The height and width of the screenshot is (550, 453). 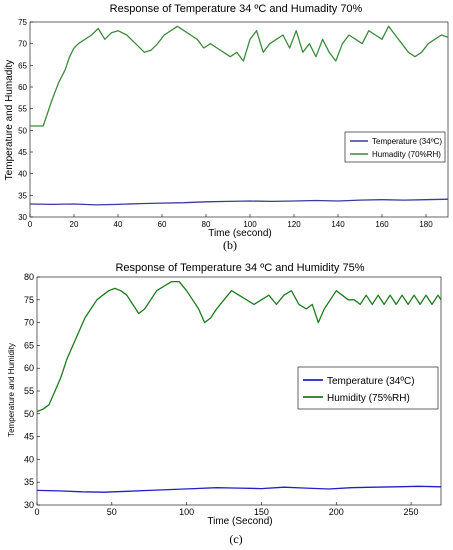 What do you see at coordinates (29, 391) in the screenshot?
I see `chart-c-y-tick-label-5: 55` at bounding box center [29, 391].